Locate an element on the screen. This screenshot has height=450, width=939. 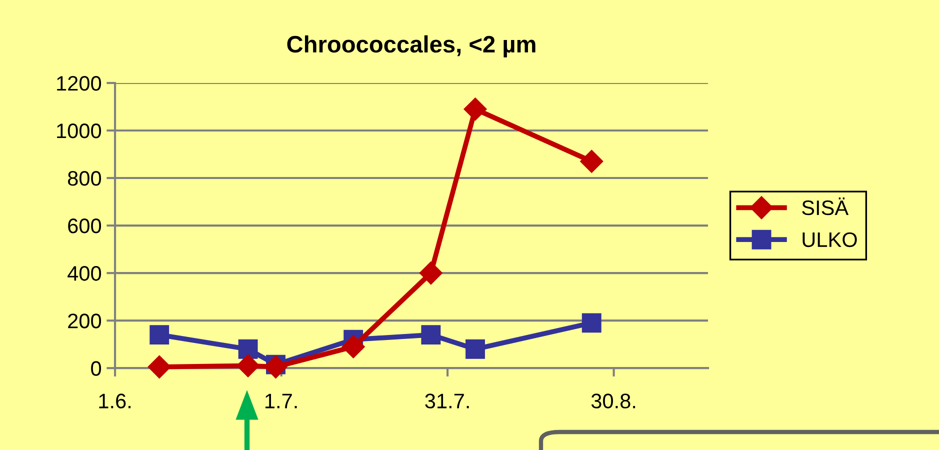
chart-title: Chroococcales, <2 µm is located at coordinates (411, 46).